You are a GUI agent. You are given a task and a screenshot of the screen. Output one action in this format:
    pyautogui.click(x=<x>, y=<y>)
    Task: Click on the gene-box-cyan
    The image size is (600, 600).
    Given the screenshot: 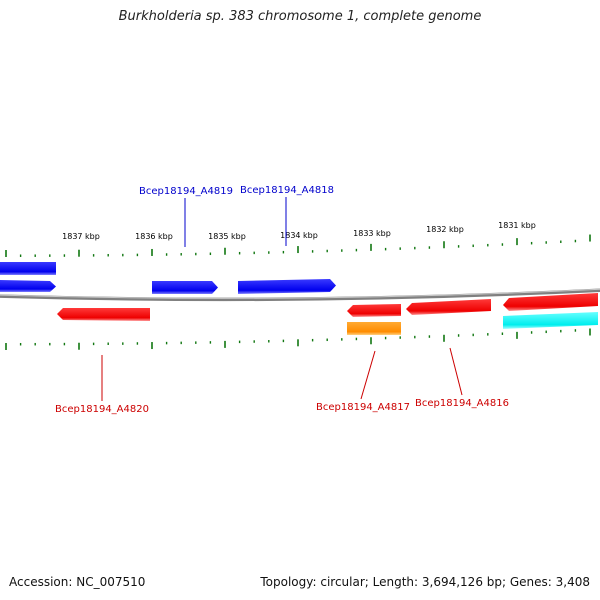 What is the action you would take?
    pyautogui.click(x=550, y=320)
    